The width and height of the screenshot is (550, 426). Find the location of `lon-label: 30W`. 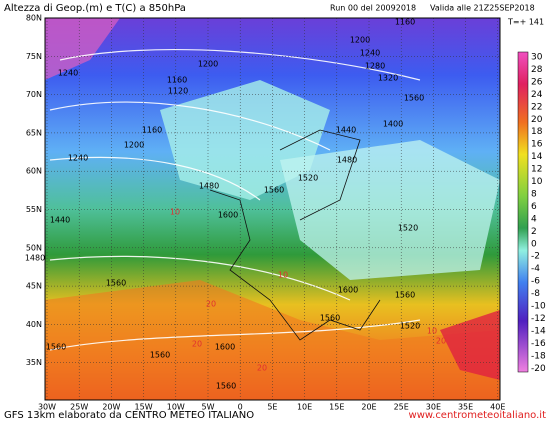

lon-label: 30W is located at coordinates (47, 407).